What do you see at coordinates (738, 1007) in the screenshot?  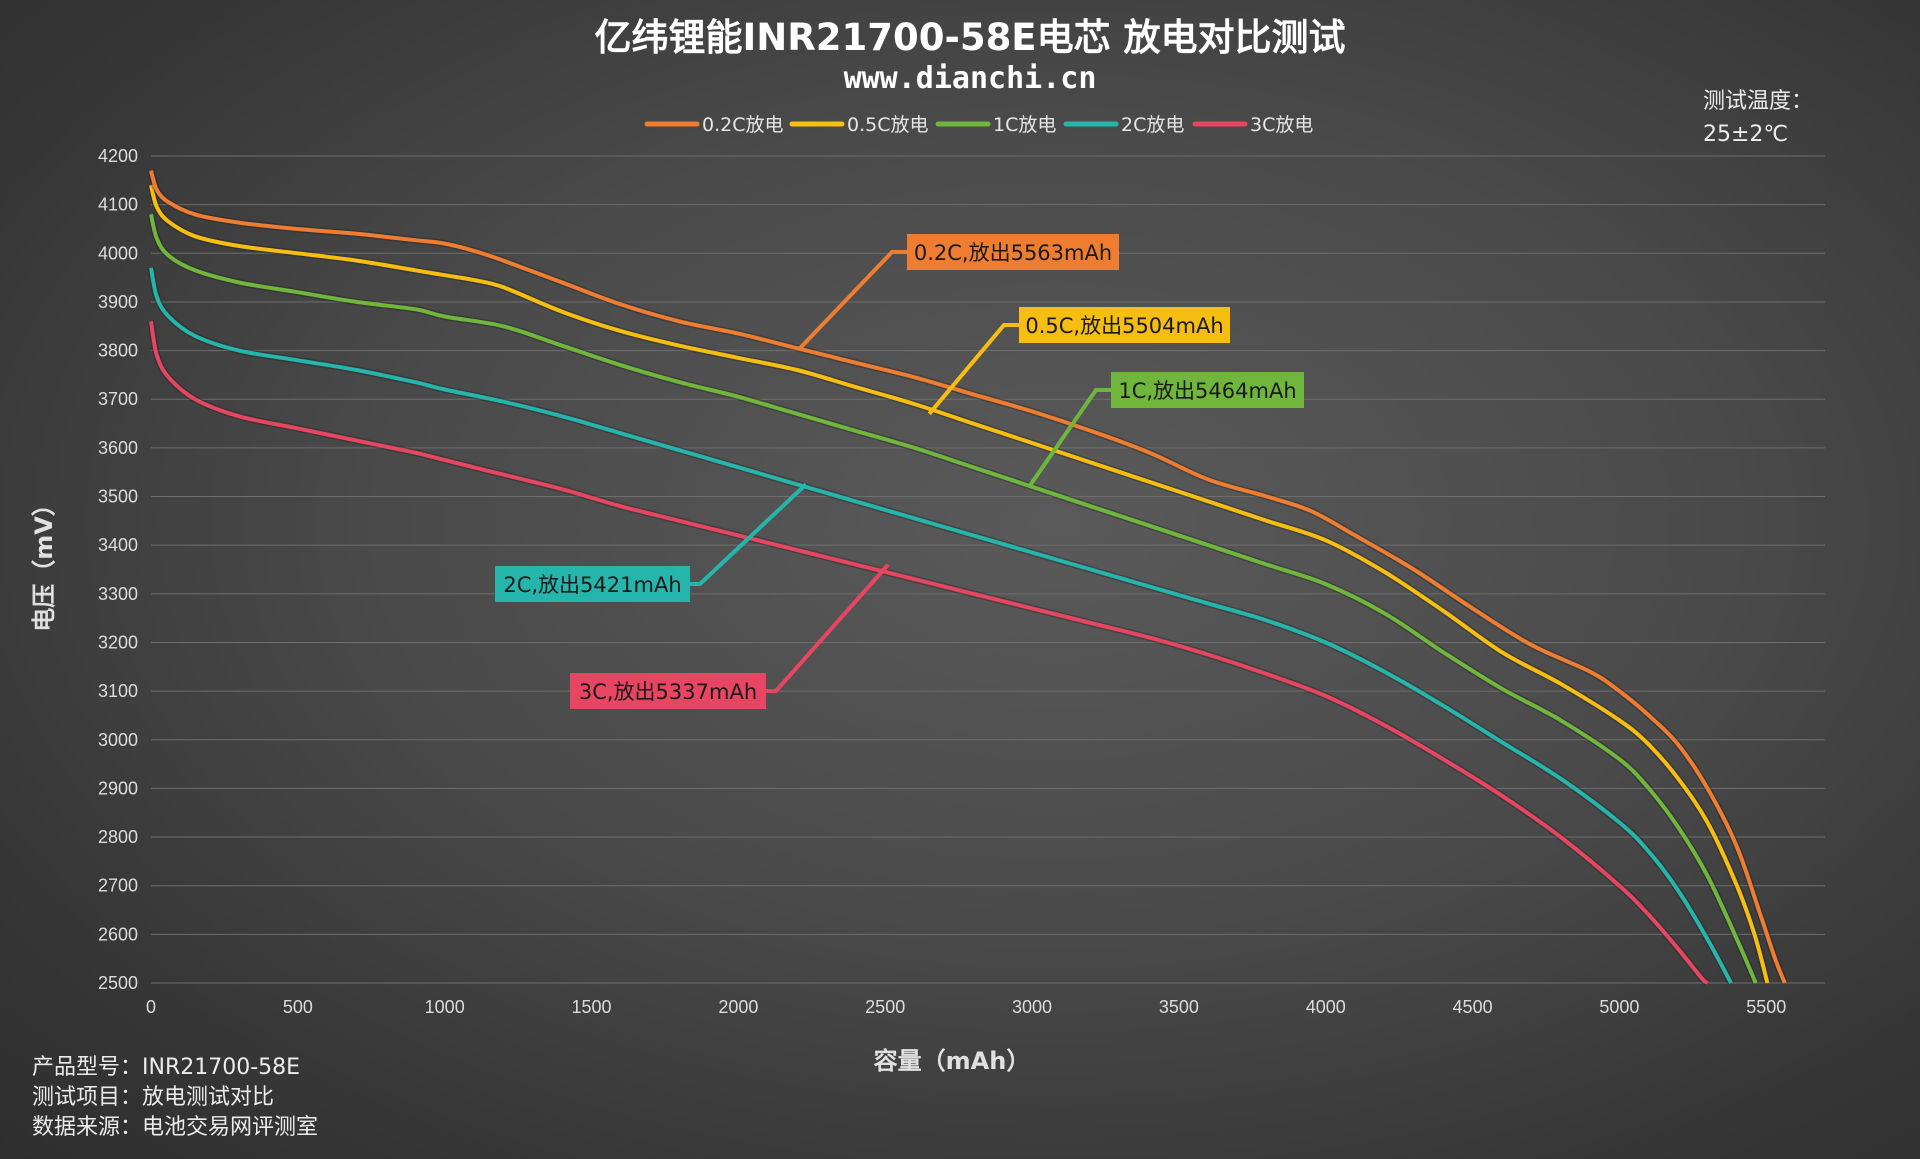 I see `x-tick-2000: 2000` at bounding box center [738, 1007].